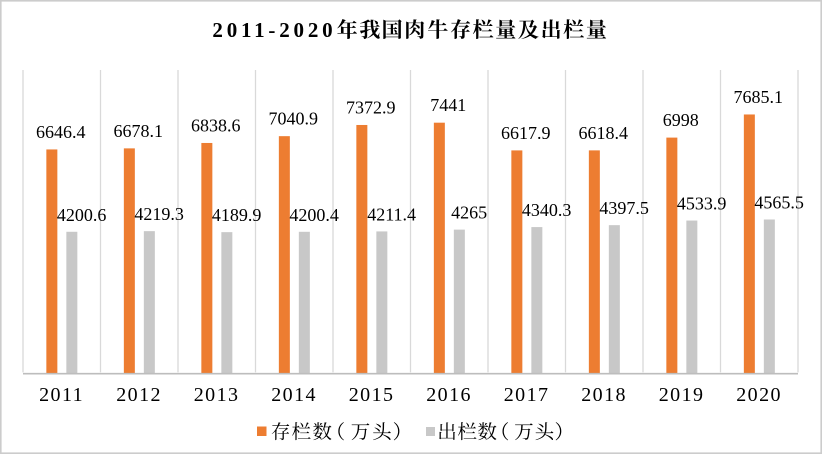 The width and height of the screenshot is (822, 459). Describe the element at coordinates (759, 97) in the screenshot. I see `svg-text: 7685.1` at that location.